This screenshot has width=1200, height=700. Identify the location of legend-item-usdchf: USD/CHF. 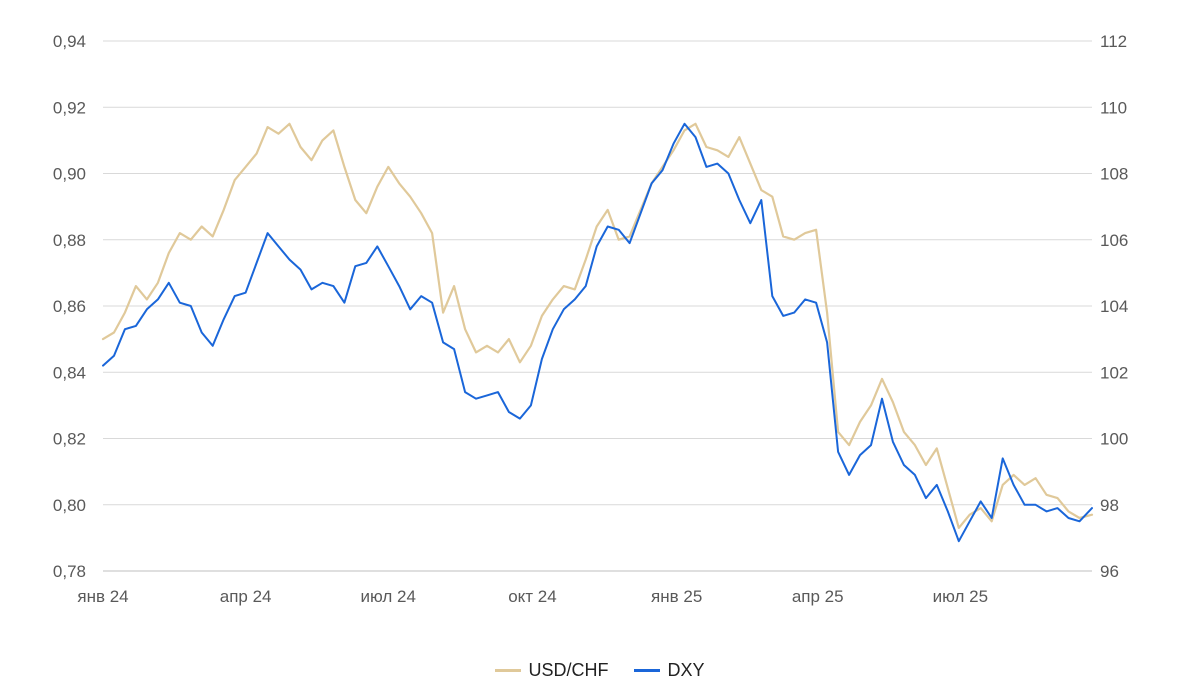
(551, 670).